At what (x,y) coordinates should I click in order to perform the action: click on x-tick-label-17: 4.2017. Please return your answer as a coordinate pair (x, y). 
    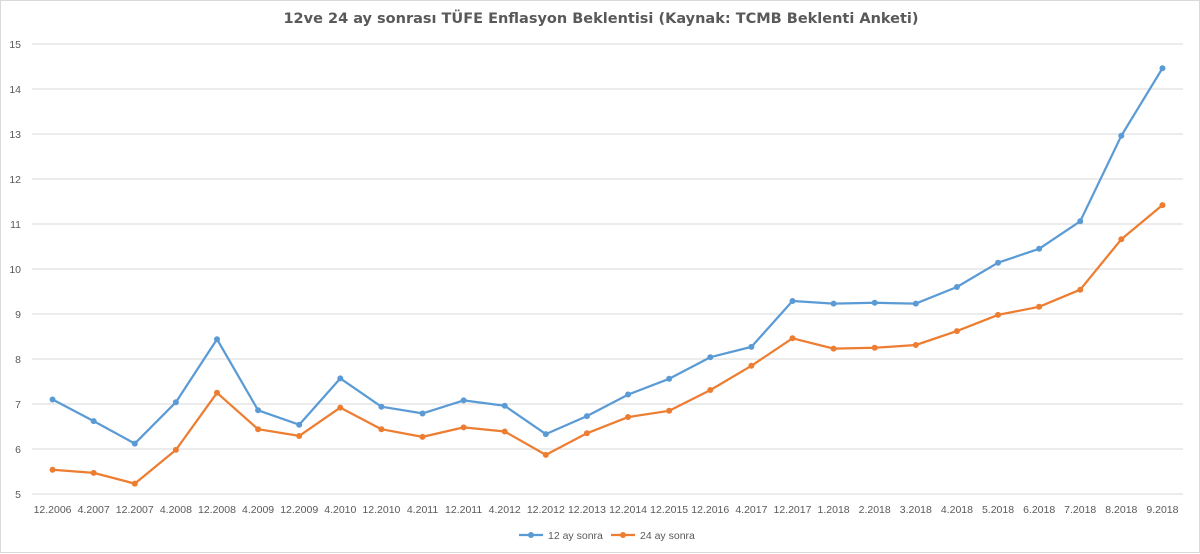
    Looking at the image, I should click on (751, 510).